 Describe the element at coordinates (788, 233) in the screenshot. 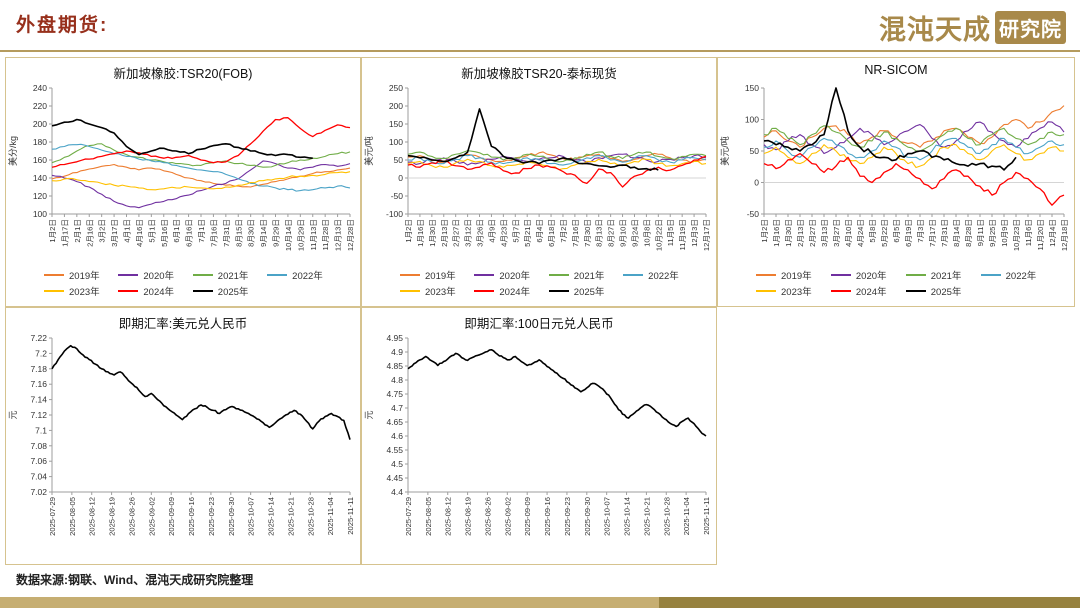

I see `svg-text: 1月30日` at that location.